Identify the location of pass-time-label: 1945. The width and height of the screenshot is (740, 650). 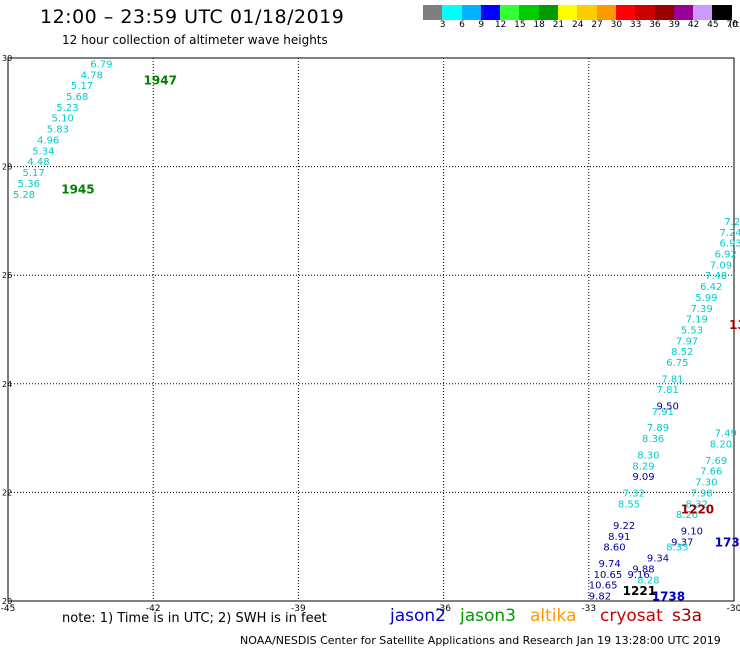
(77, 189).